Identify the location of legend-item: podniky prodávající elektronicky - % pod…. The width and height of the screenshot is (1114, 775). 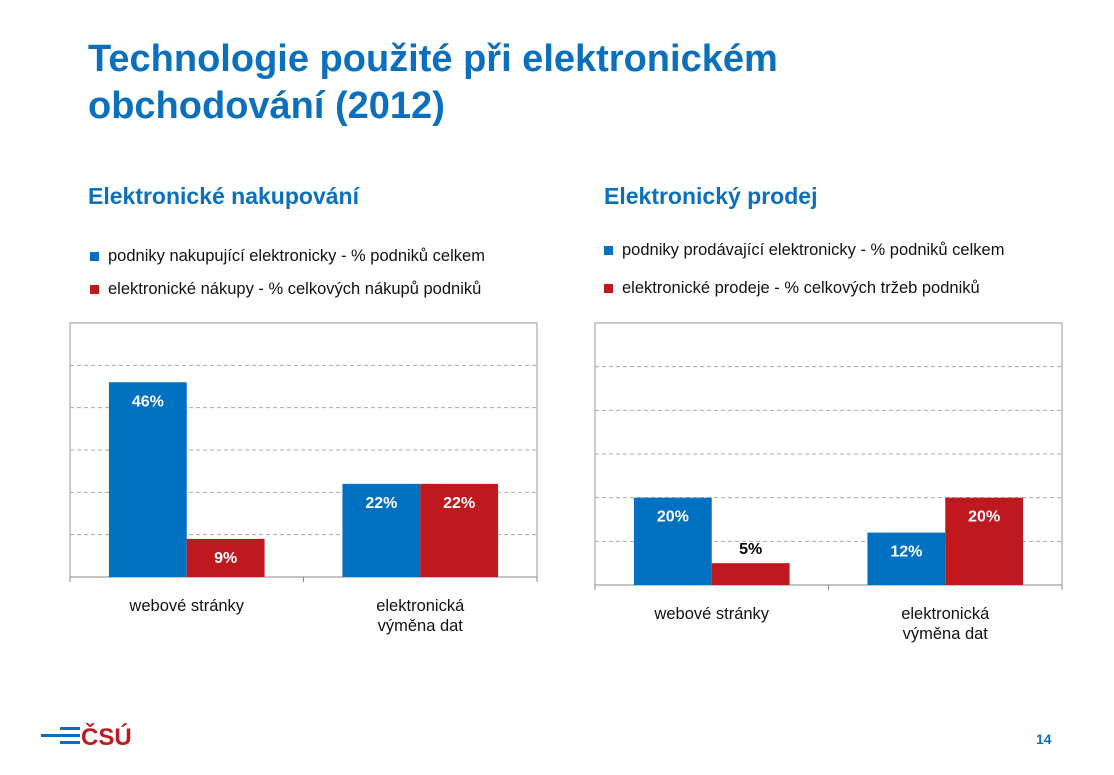
(804, 250).